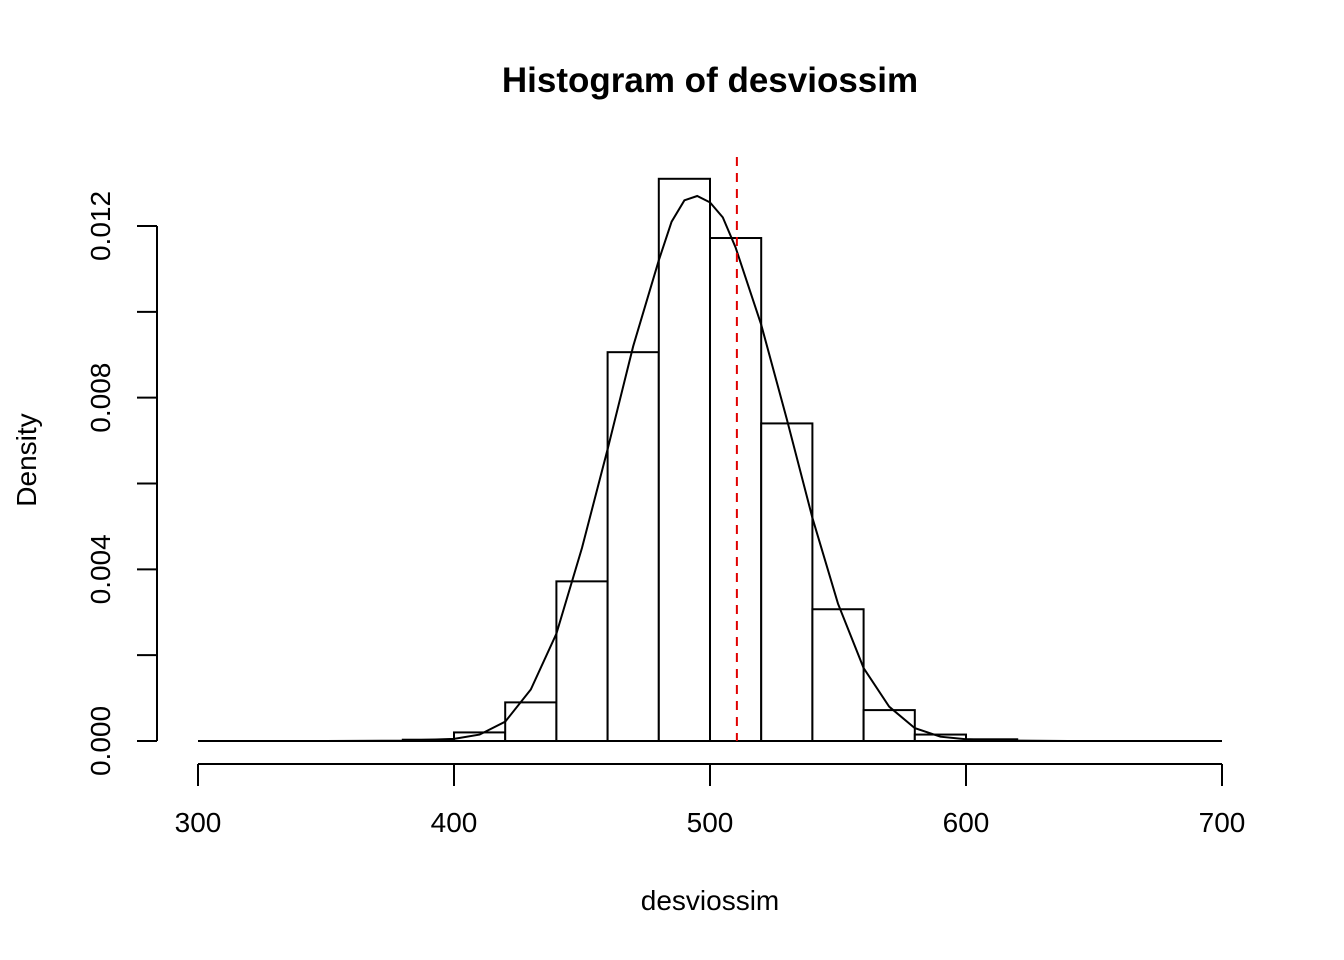  What do you see at coordinates (710, 822) in the screenshot?
I see `x-tick-label: 500` at bounding box center [710, 822].